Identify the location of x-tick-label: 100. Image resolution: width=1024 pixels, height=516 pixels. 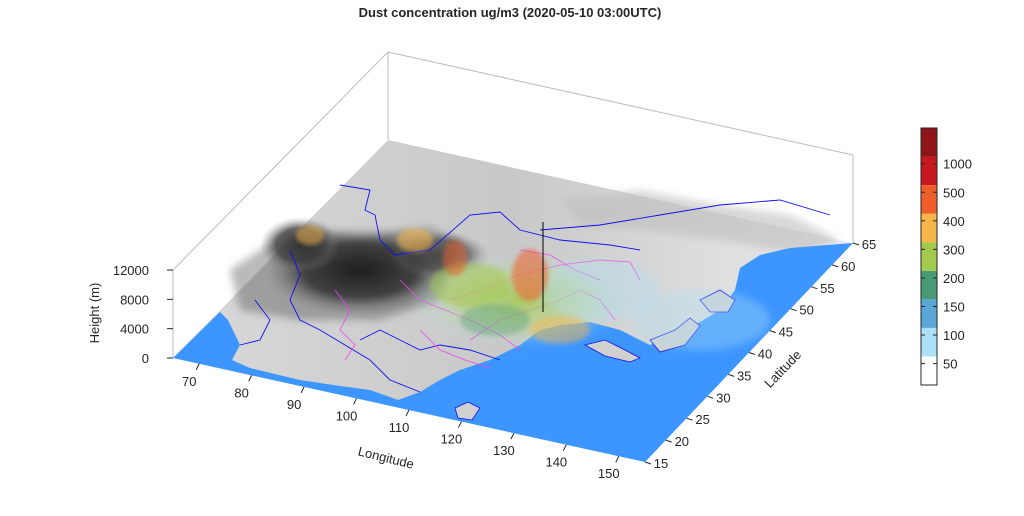
(347, 415).